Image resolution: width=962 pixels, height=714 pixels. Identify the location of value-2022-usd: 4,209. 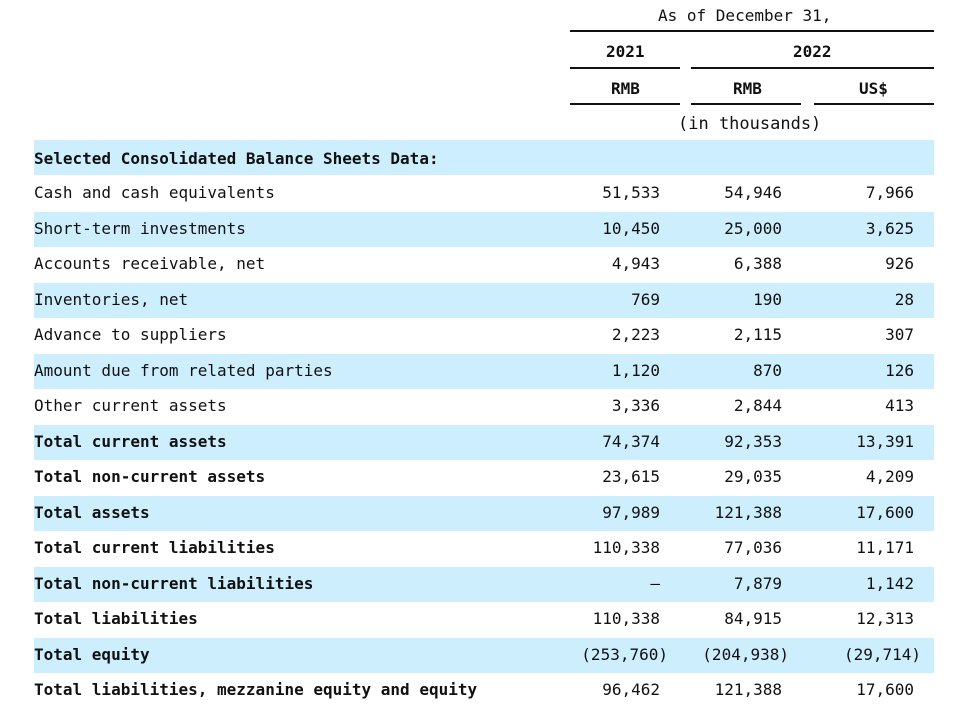
(889, 476).